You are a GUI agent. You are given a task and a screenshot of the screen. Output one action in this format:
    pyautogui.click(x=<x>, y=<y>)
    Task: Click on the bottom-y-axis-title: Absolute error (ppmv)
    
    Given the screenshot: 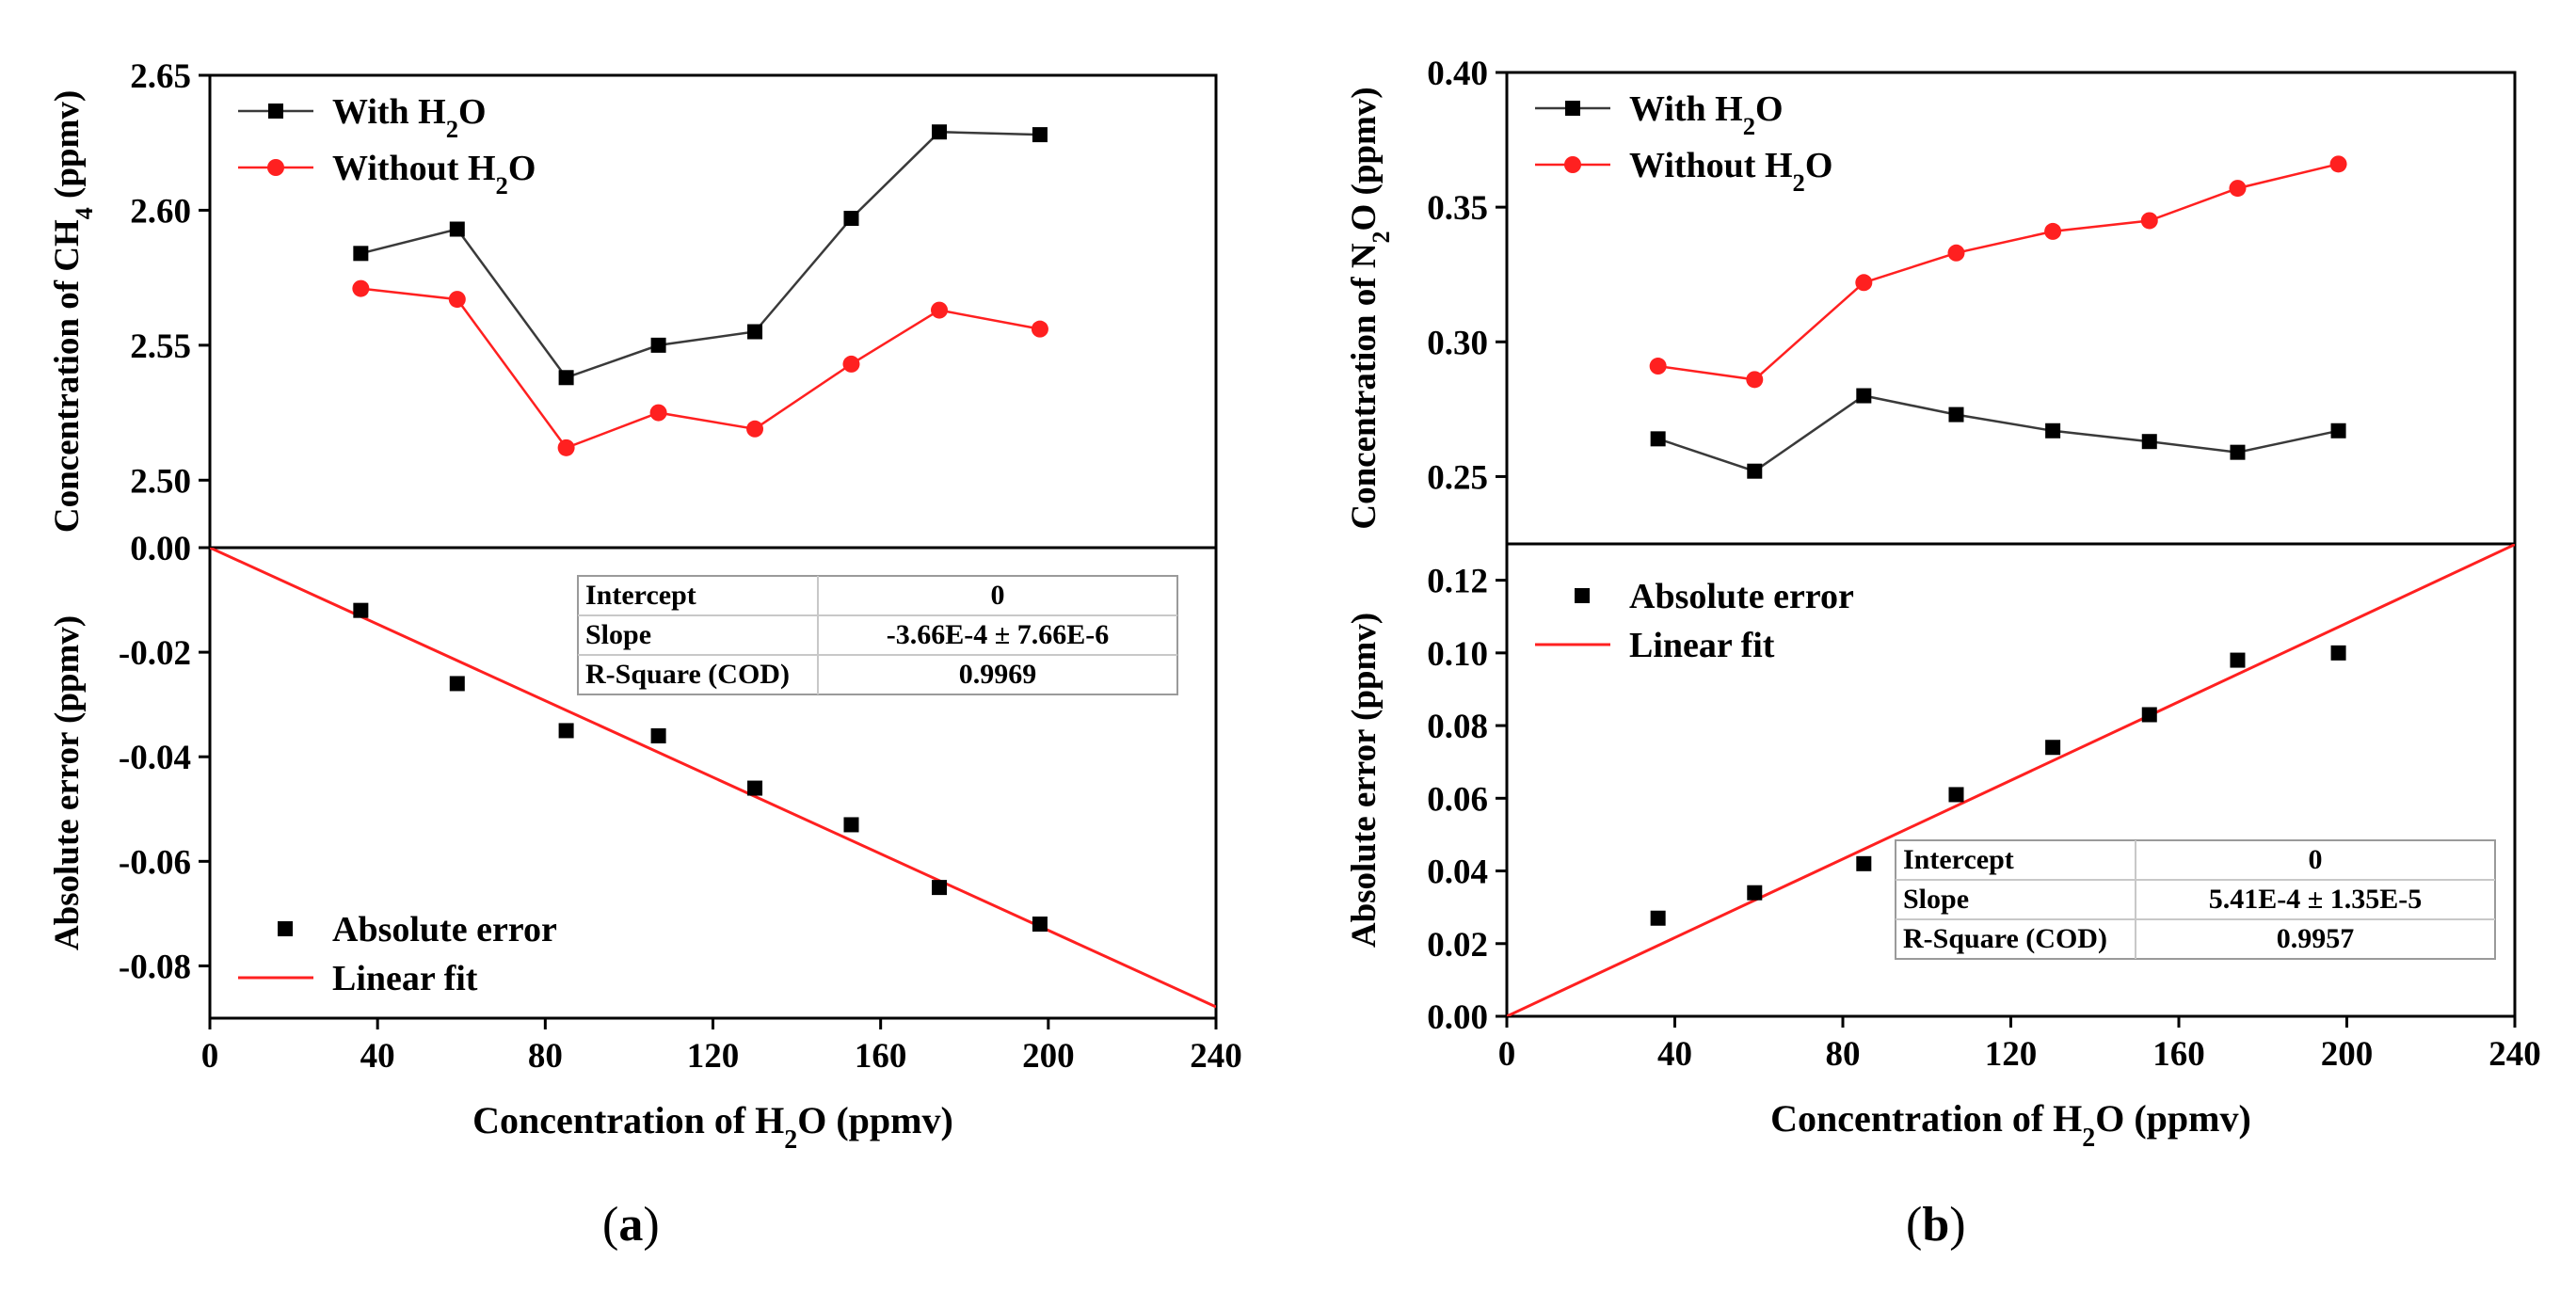 What is the action you would take?
    pyautogui.click(x=1364, y=780)
    